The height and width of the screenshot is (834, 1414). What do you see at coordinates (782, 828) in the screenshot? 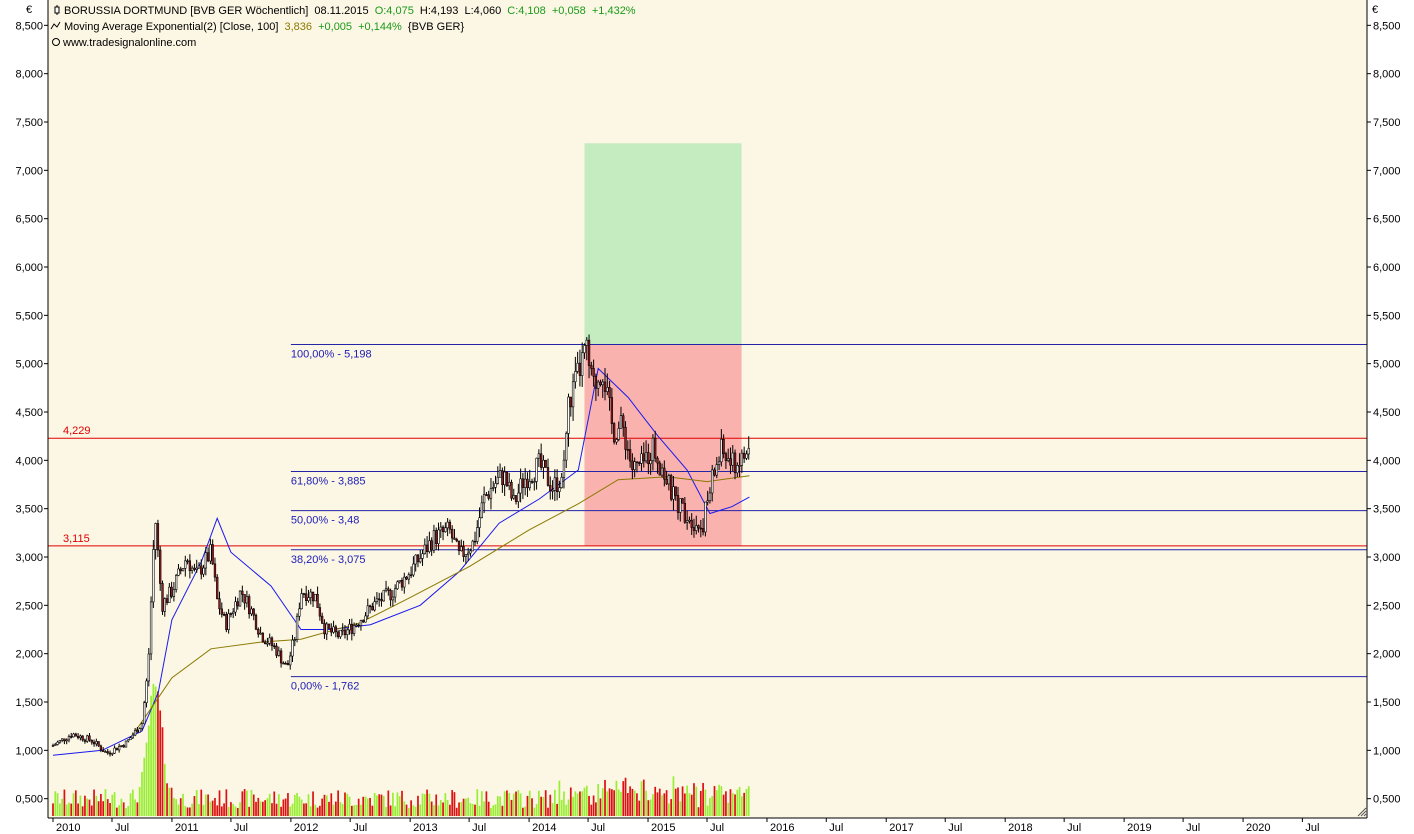
I see `x-tick-label: 2016` at bounding box center [782, 828].